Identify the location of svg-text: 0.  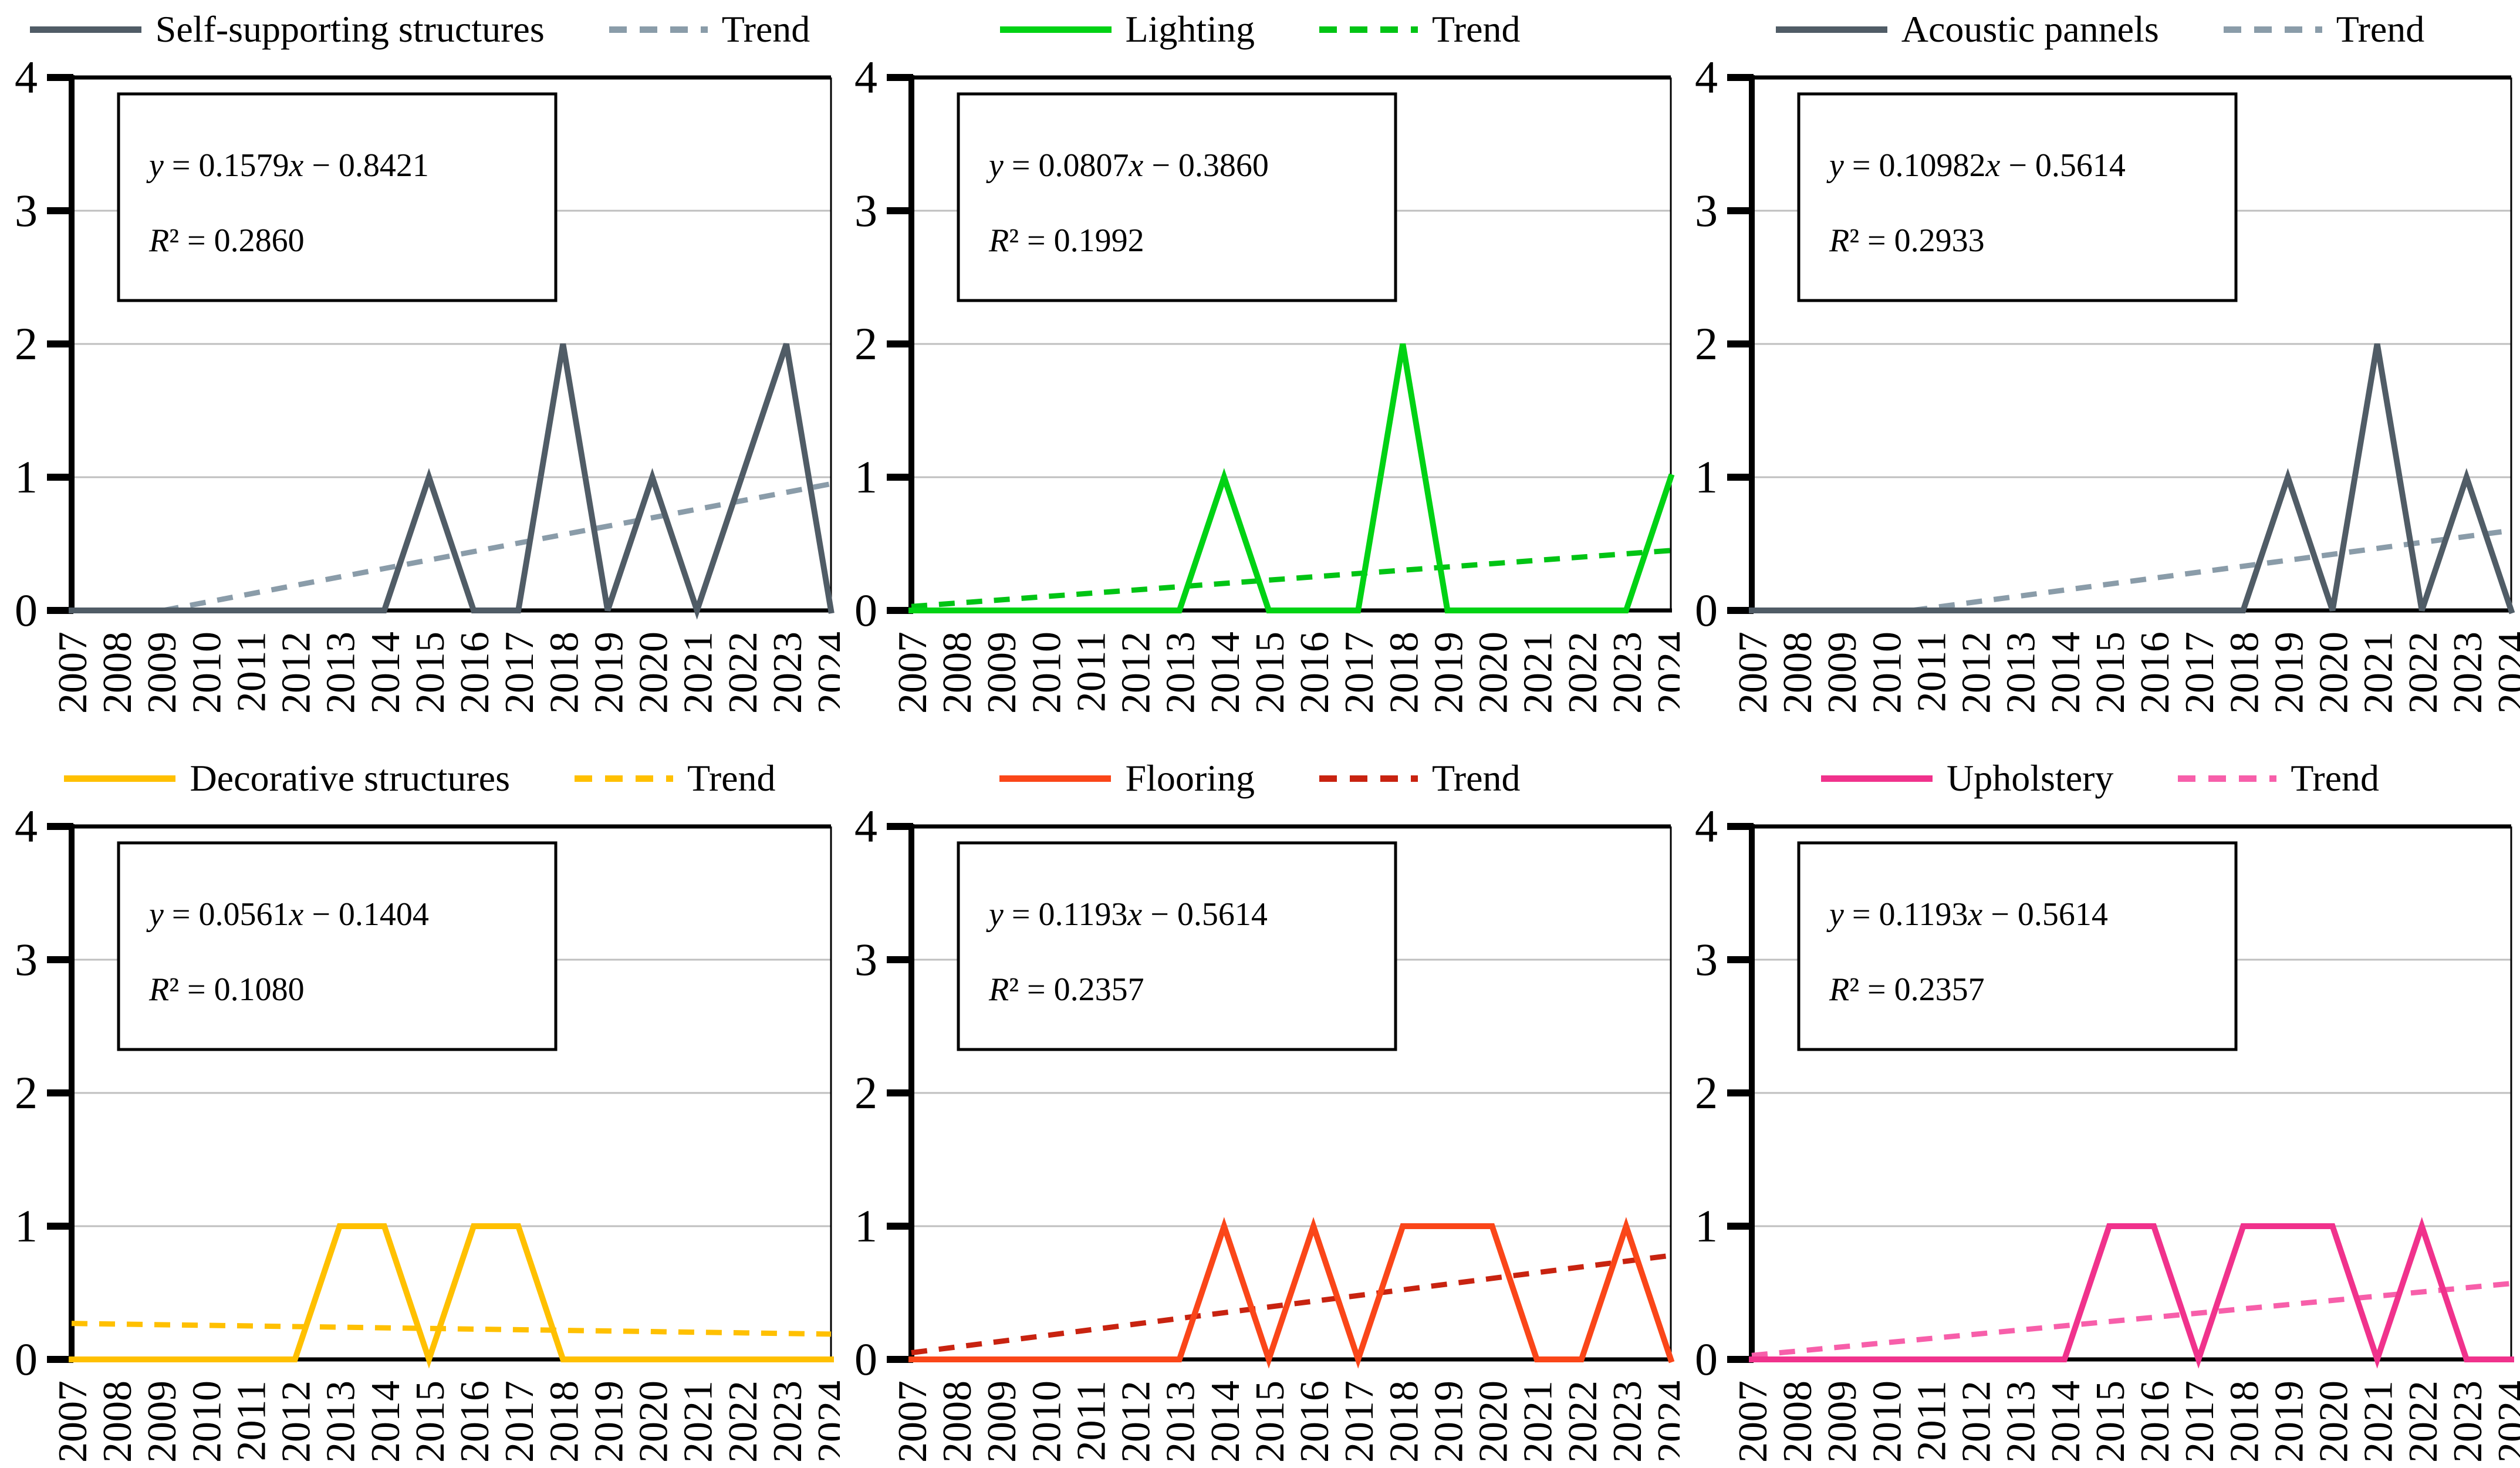
(26, 611).